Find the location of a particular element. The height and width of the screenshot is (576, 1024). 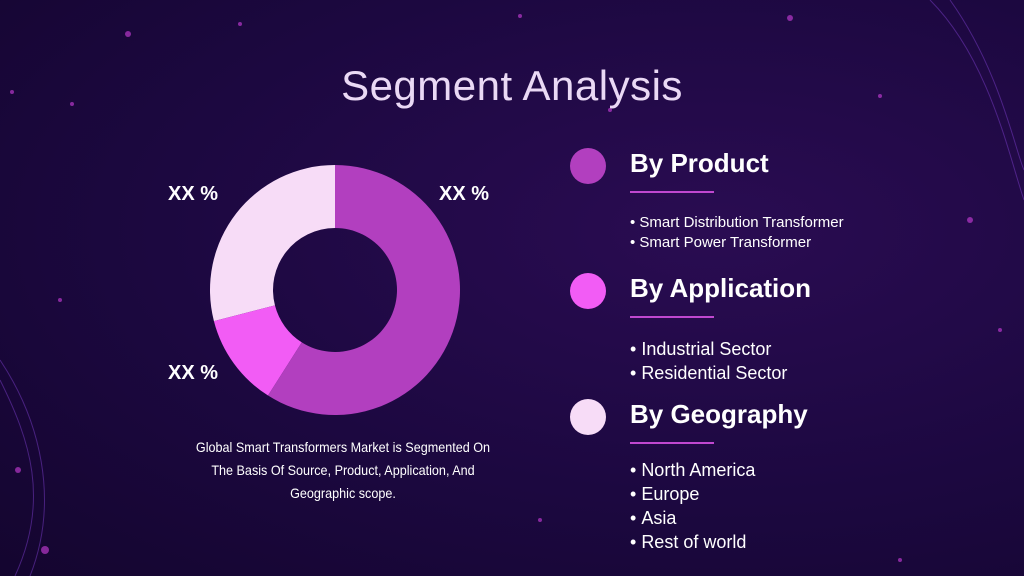

section-heading: By Application is located at coordinates (721, 288).